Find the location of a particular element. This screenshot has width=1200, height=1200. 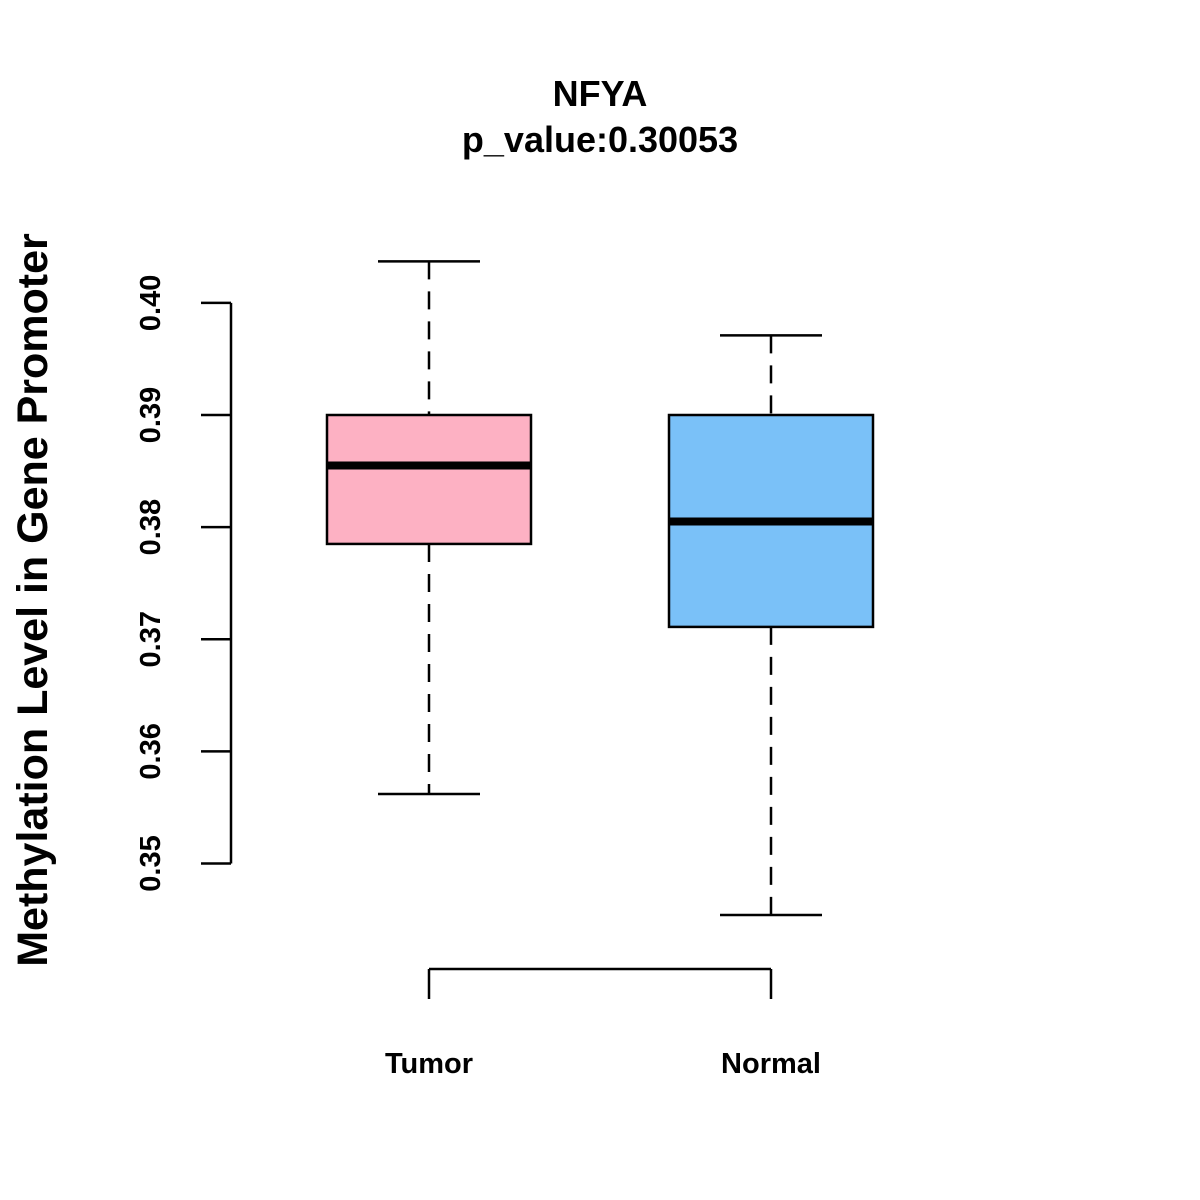

x-axis: Tumor Normal is located at coordinates (603, 1023).